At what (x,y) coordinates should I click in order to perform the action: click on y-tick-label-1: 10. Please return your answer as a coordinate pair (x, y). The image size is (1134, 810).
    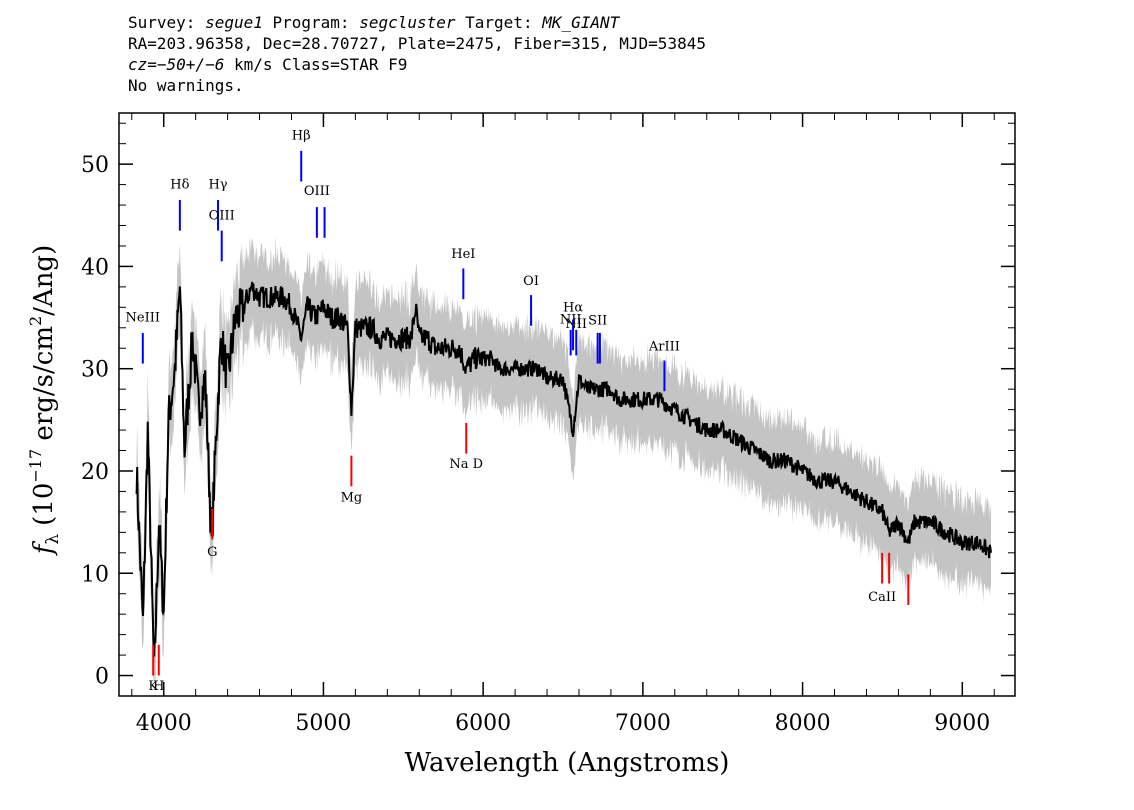
    Looking at the image, I should click on (95, 574).